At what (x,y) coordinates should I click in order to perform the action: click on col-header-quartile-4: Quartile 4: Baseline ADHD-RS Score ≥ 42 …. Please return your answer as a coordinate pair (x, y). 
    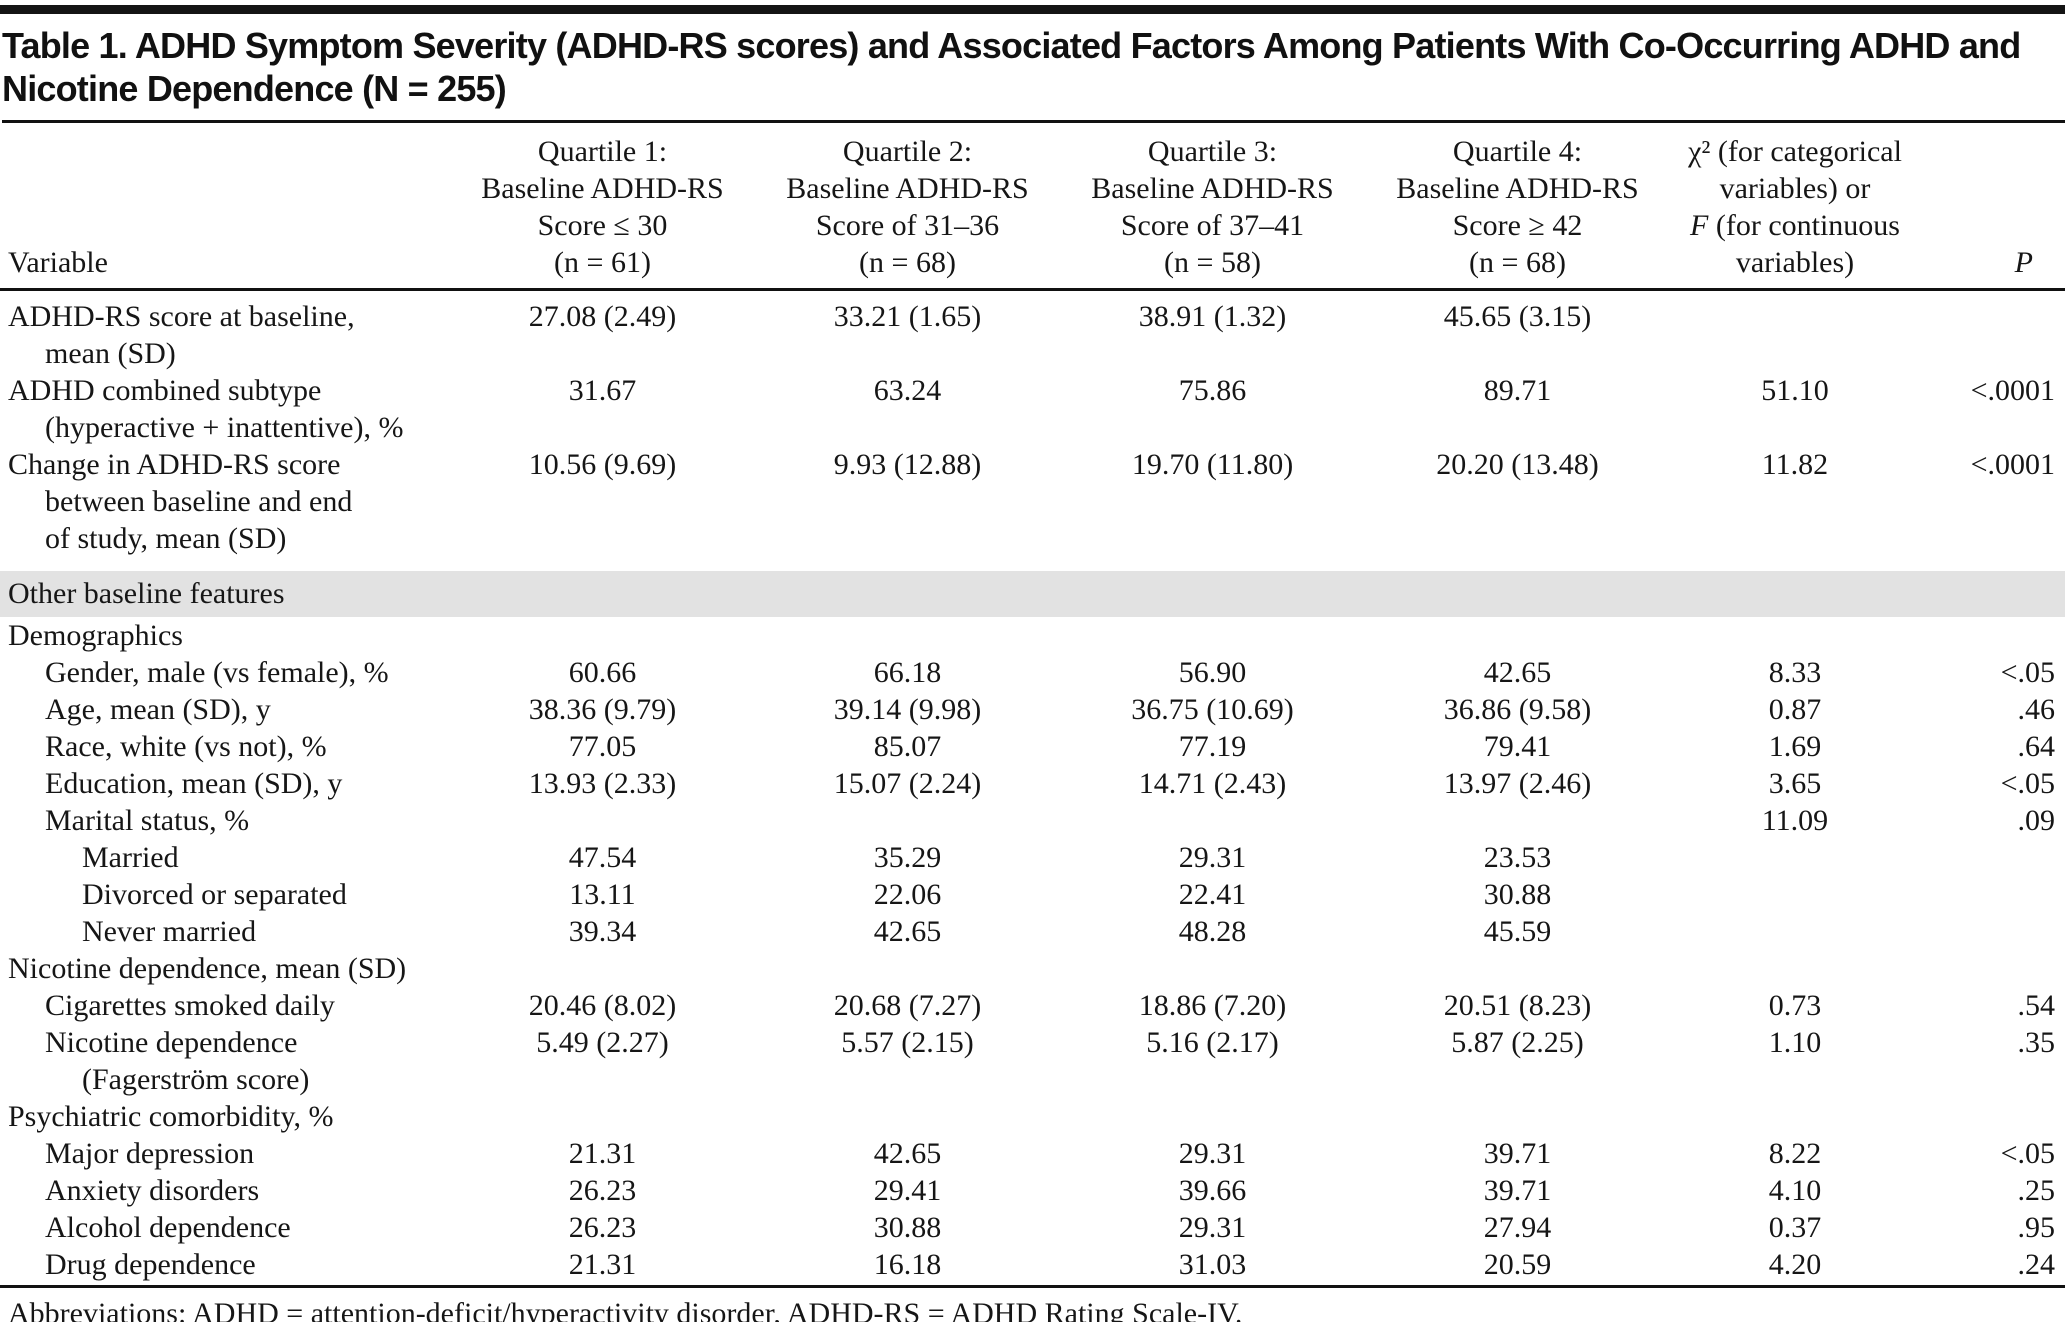
    Looking at the image, I should click on (1517, 207).